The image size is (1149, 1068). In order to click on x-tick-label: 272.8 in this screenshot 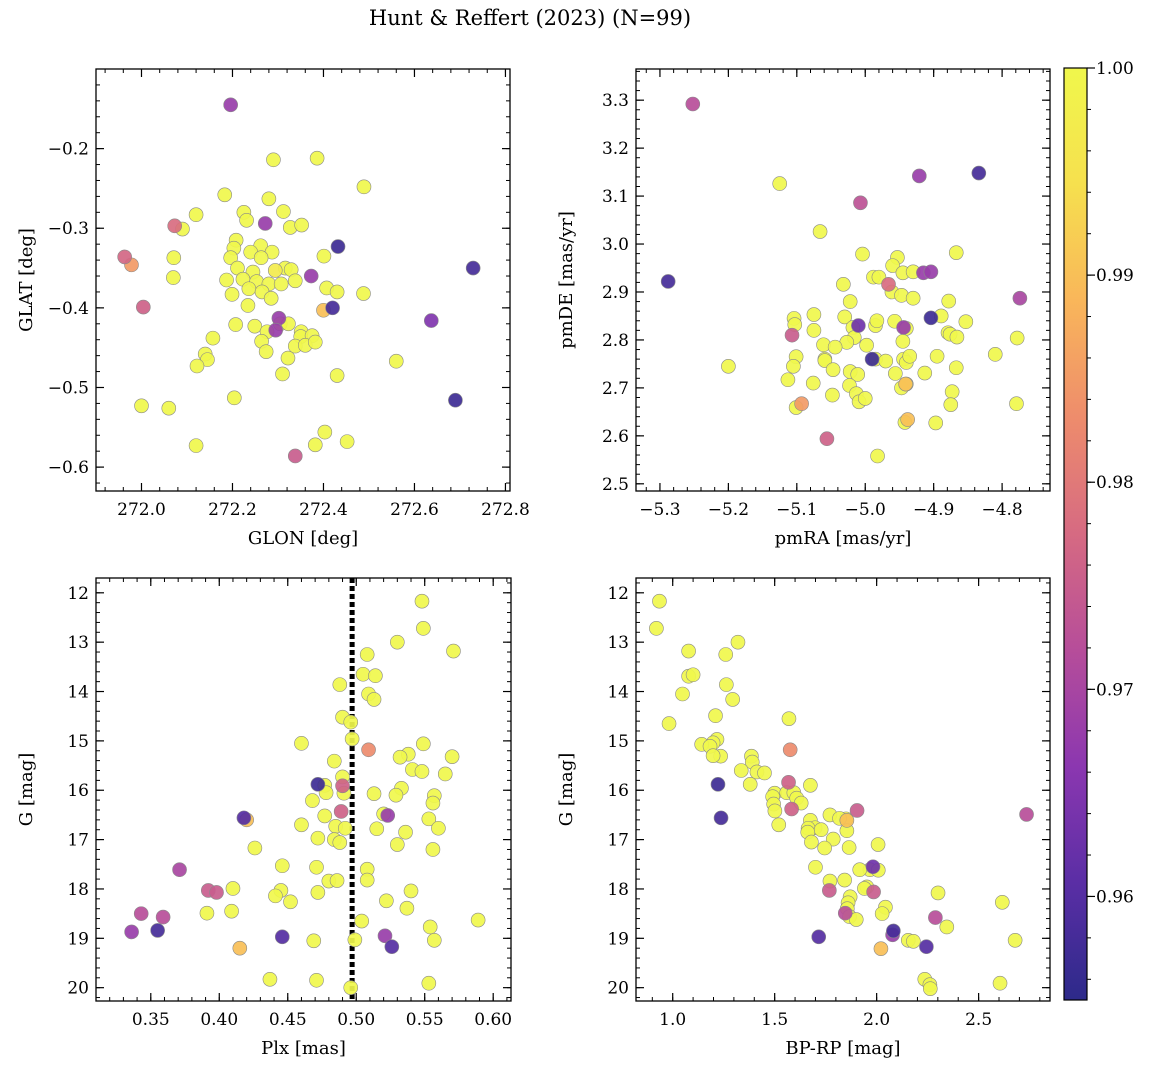, I will do `click(505, 510)`.